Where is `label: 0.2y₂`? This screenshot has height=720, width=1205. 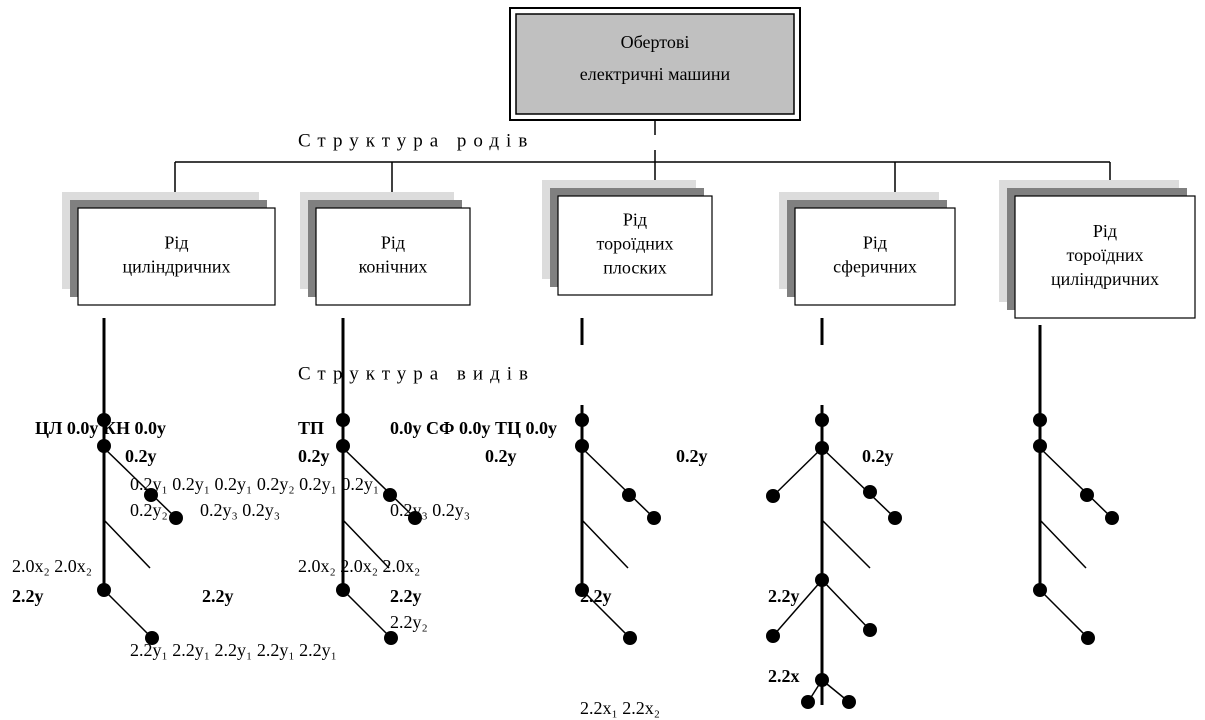
label: 0.2y₂ is located at coordinates (149, 510).